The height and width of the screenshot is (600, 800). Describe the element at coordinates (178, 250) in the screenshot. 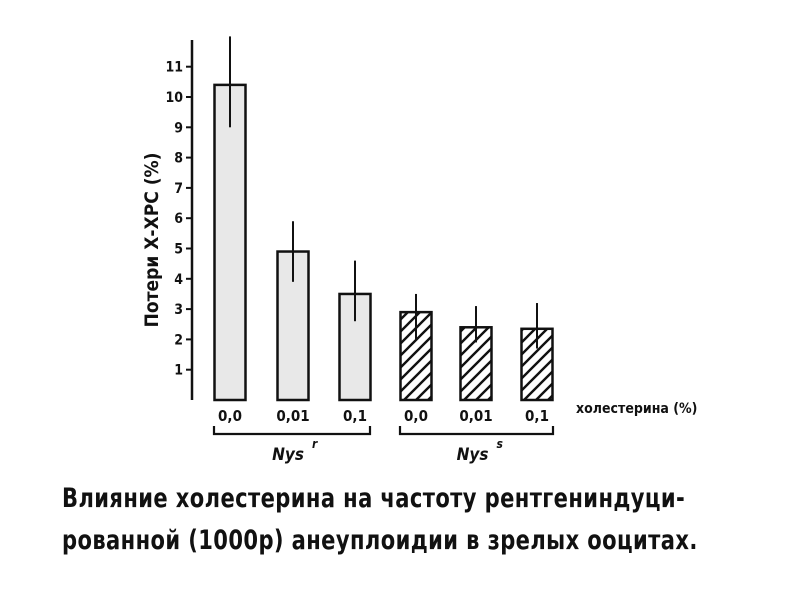

I see `y-tick-label: 5` at that location.